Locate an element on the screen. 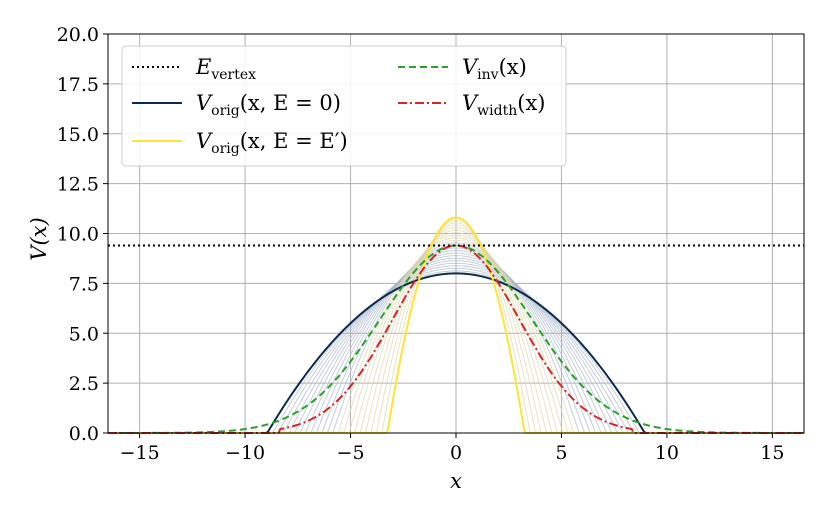  legend-box is located at coordinates (344, 106).